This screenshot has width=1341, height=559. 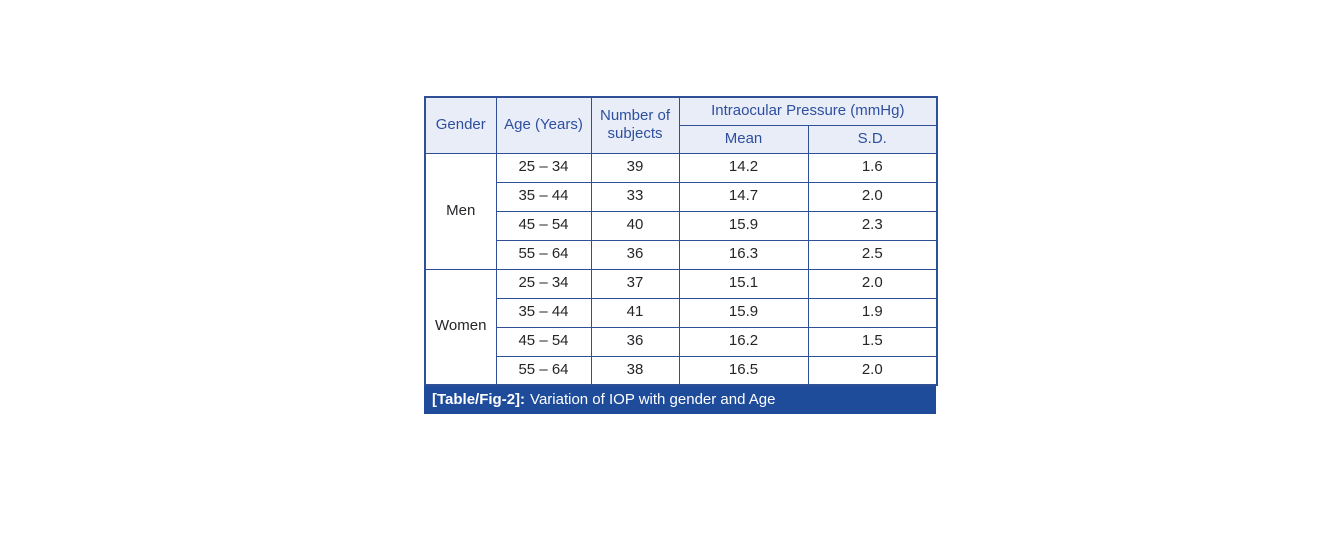 I want to click on caption-text: Variation of IOP with gender and Age, so click(x=653, y=399).